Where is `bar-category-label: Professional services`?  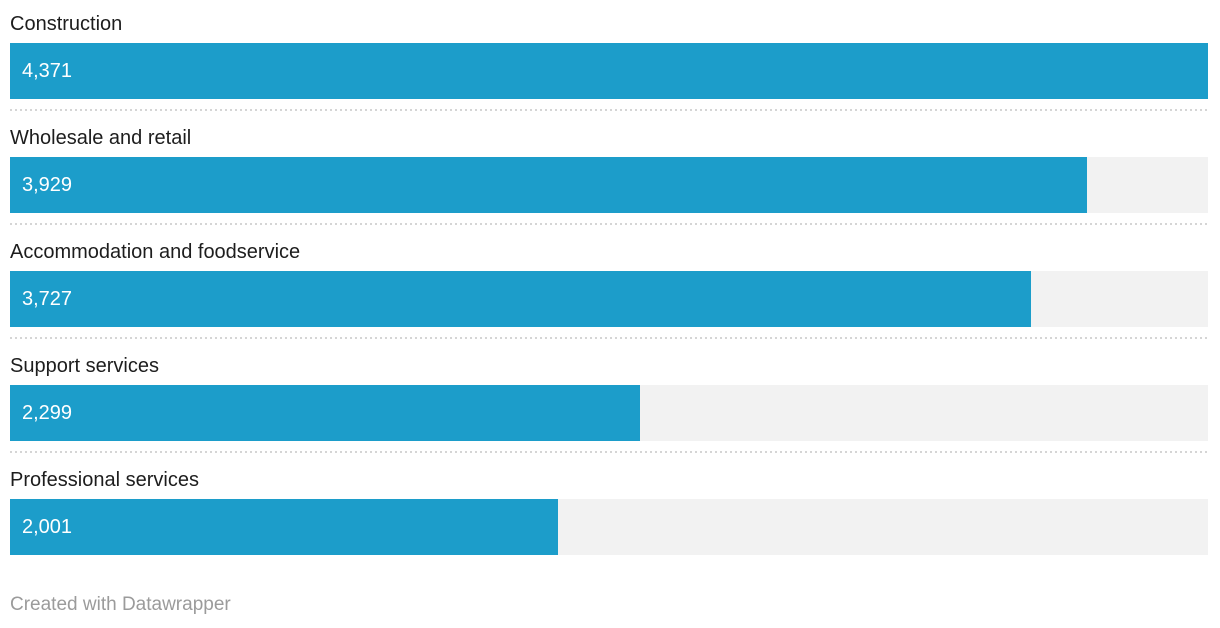 bar-category-label: Professional services is located at coordinates (104, 480).